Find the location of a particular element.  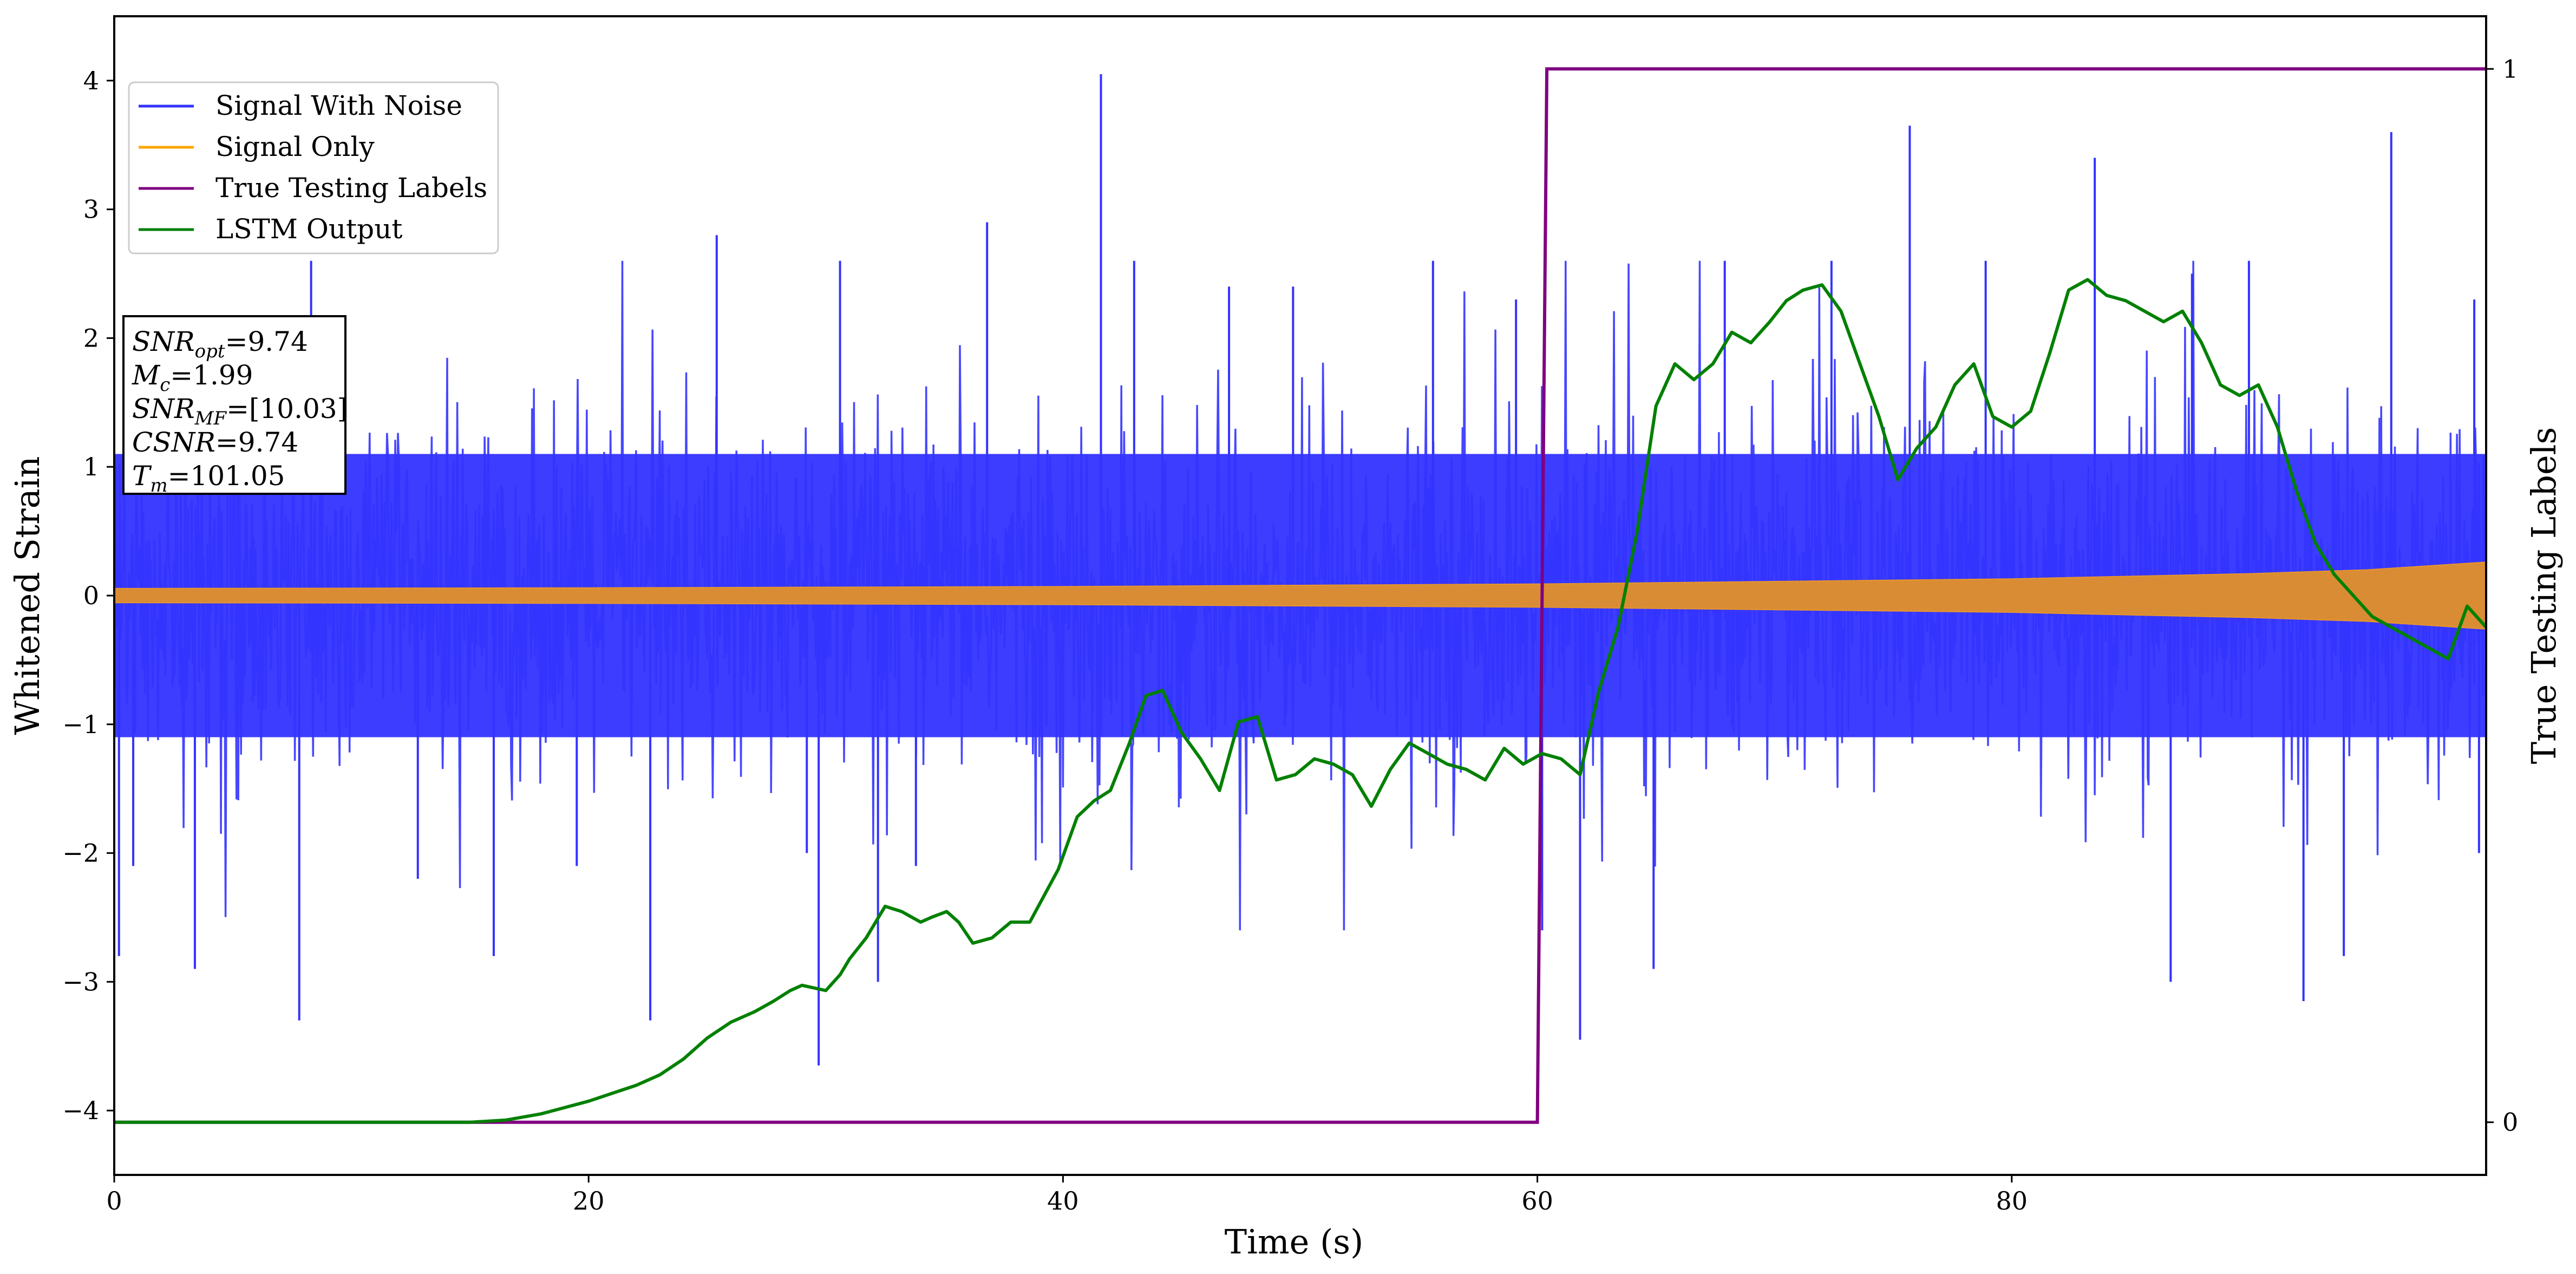

signal-only-band is located at coordinates (1300, 595).